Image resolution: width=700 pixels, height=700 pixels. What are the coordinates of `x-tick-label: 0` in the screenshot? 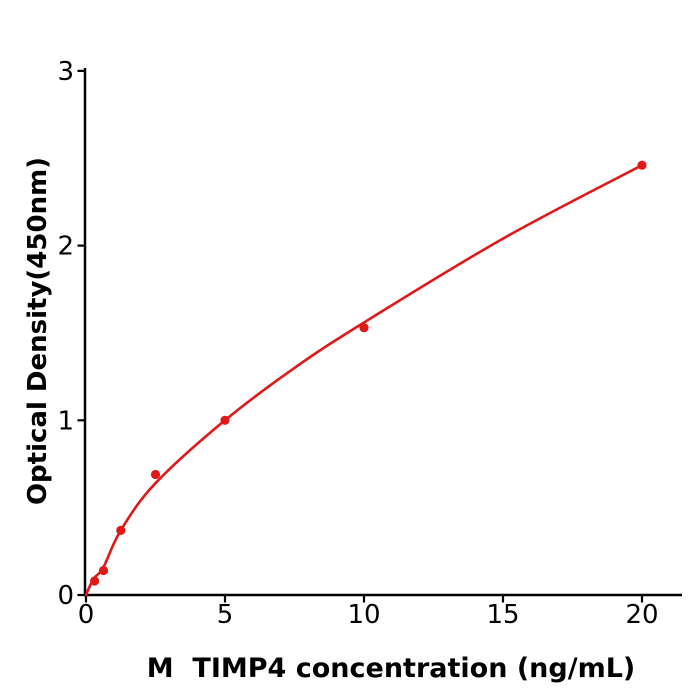 It's located at (86, 615).